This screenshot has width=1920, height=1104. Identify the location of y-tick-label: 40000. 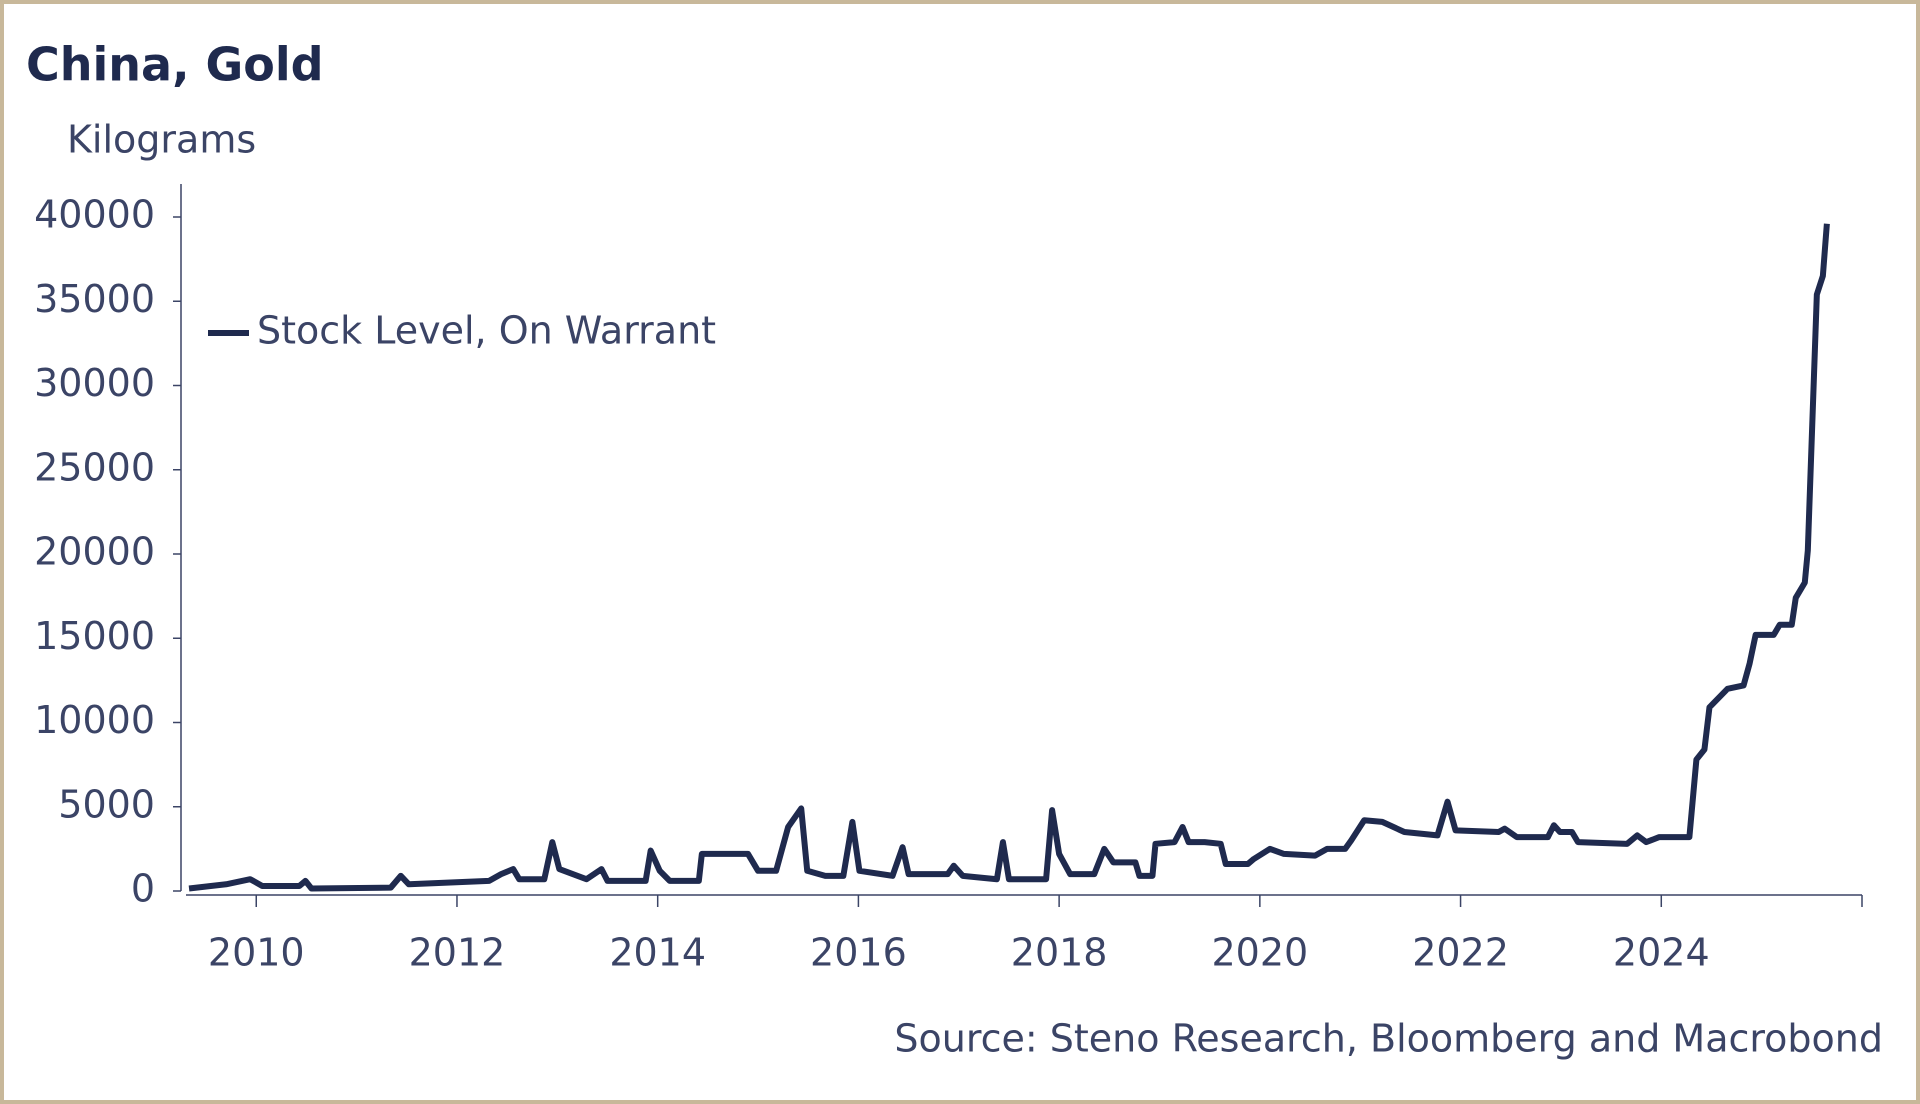
(94, 215).